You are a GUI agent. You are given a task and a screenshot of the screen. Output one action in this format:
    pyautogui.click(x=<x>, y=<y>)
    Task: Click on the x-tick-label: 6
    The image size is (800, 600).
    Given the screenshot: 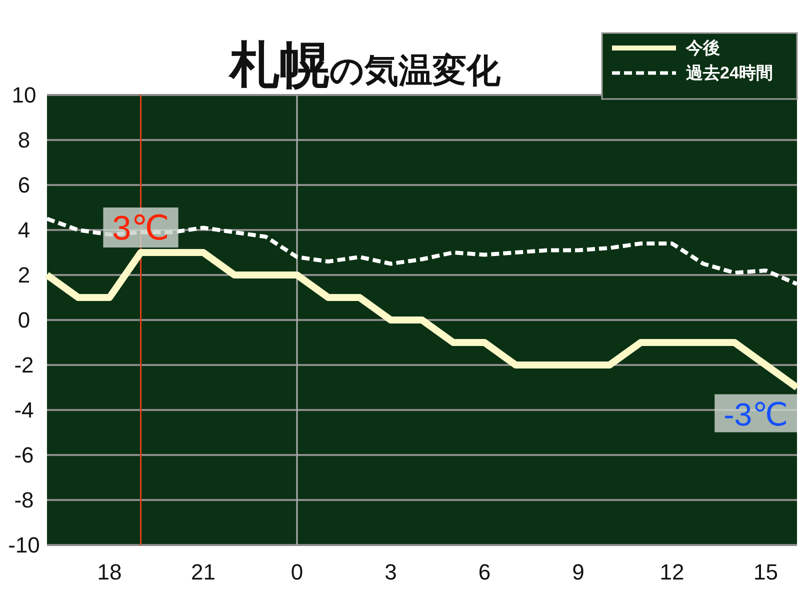 What is the action you would take?
    pyautogui.click(x=484, y=572)
    